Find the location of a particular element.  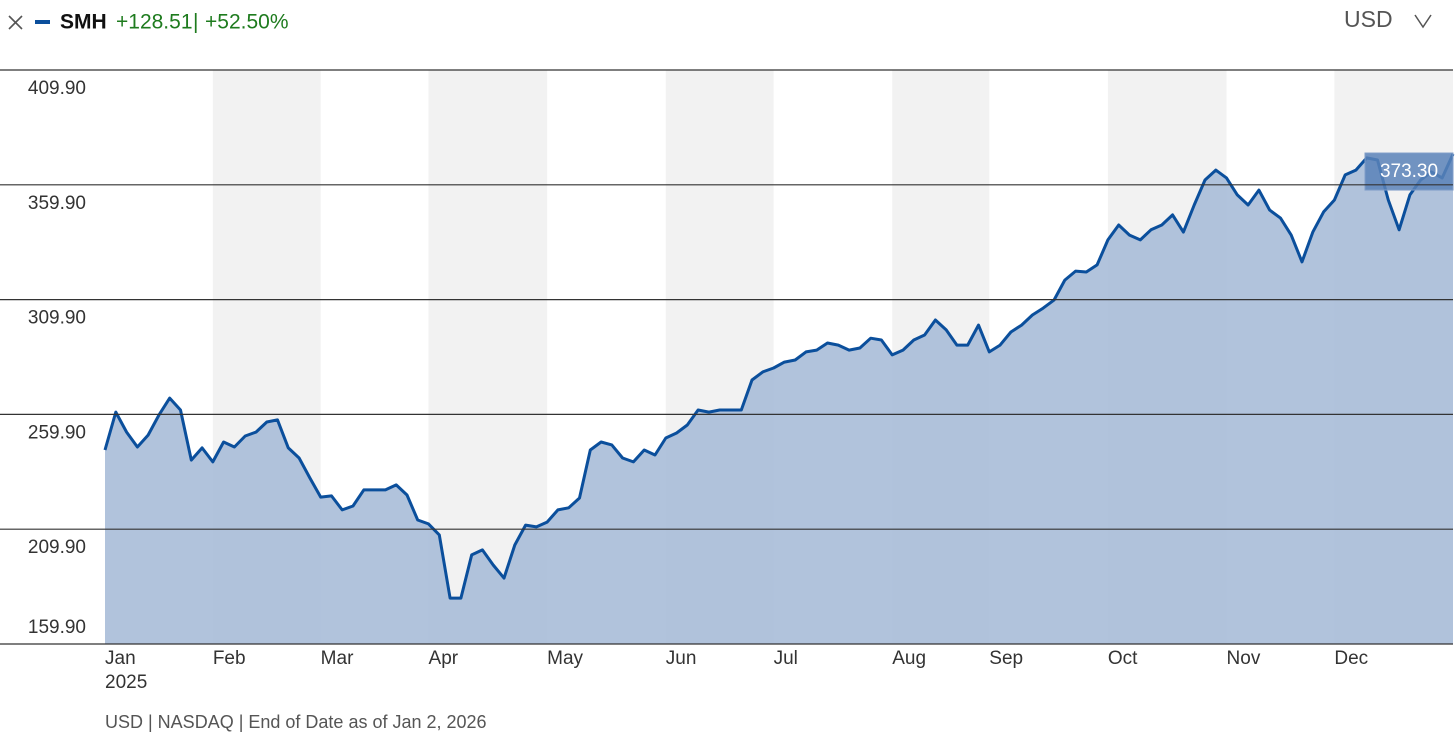

close-icon is located at coordinates (15, 22).